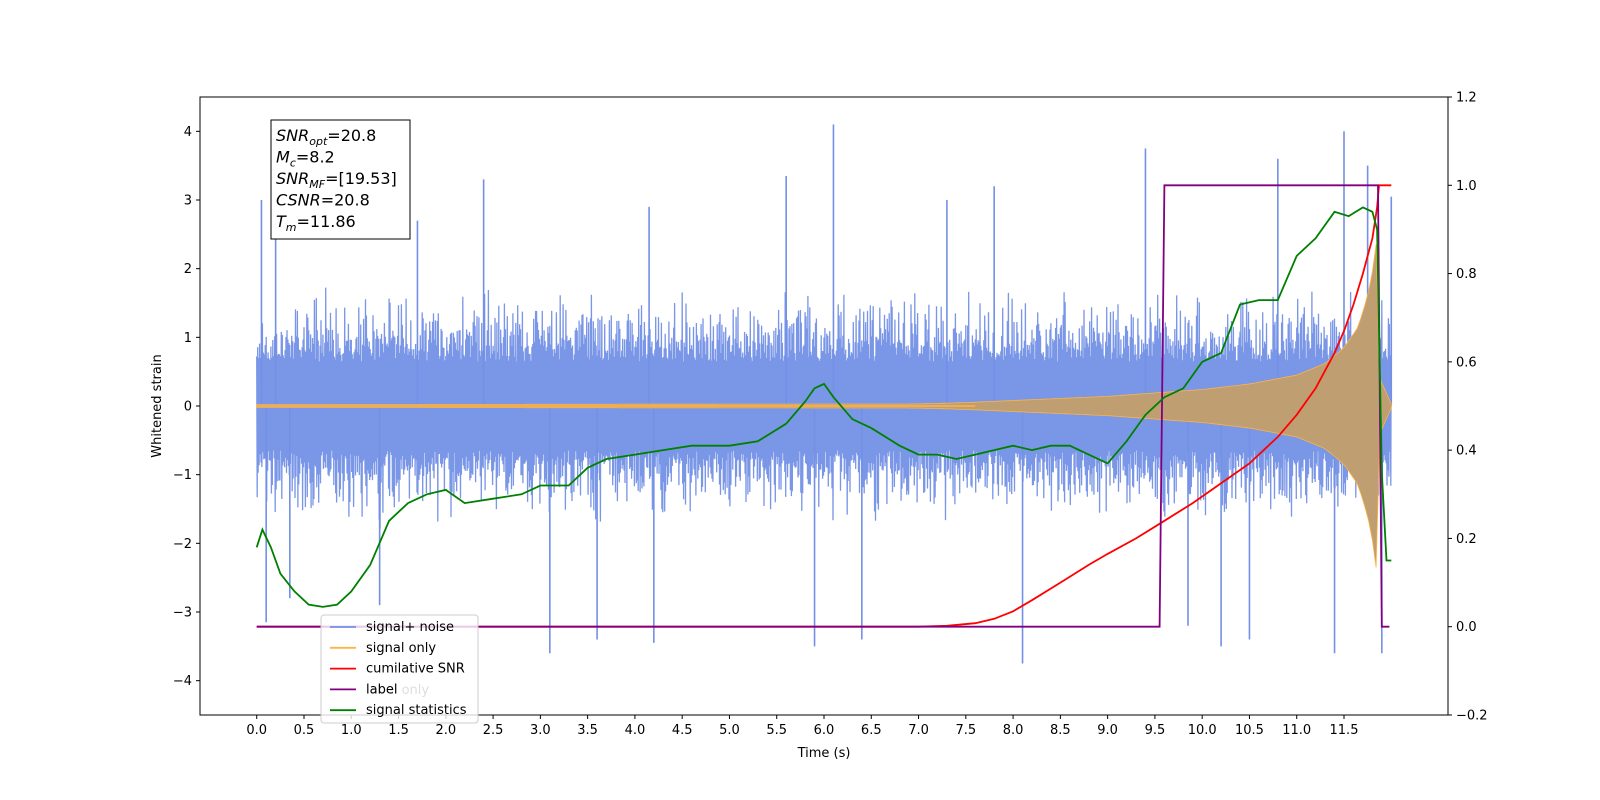 This screenshot has height=800, width=1600. What do you see at coordinates (1107, 730) in the screenshot?
I see `x-tick-label: 9.0` at bounding box center [1107, 730].